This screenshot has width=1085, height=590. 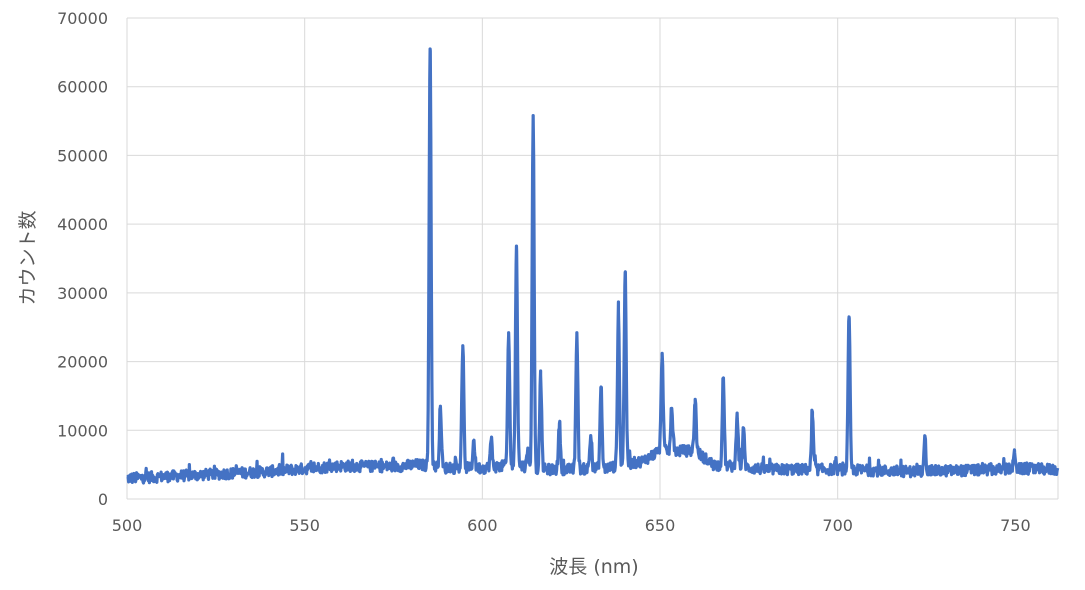 What do you see at coordinates (660, 525) in the screenshot?
I see `x-tick-label: 650` at bounding box center [660, 525].